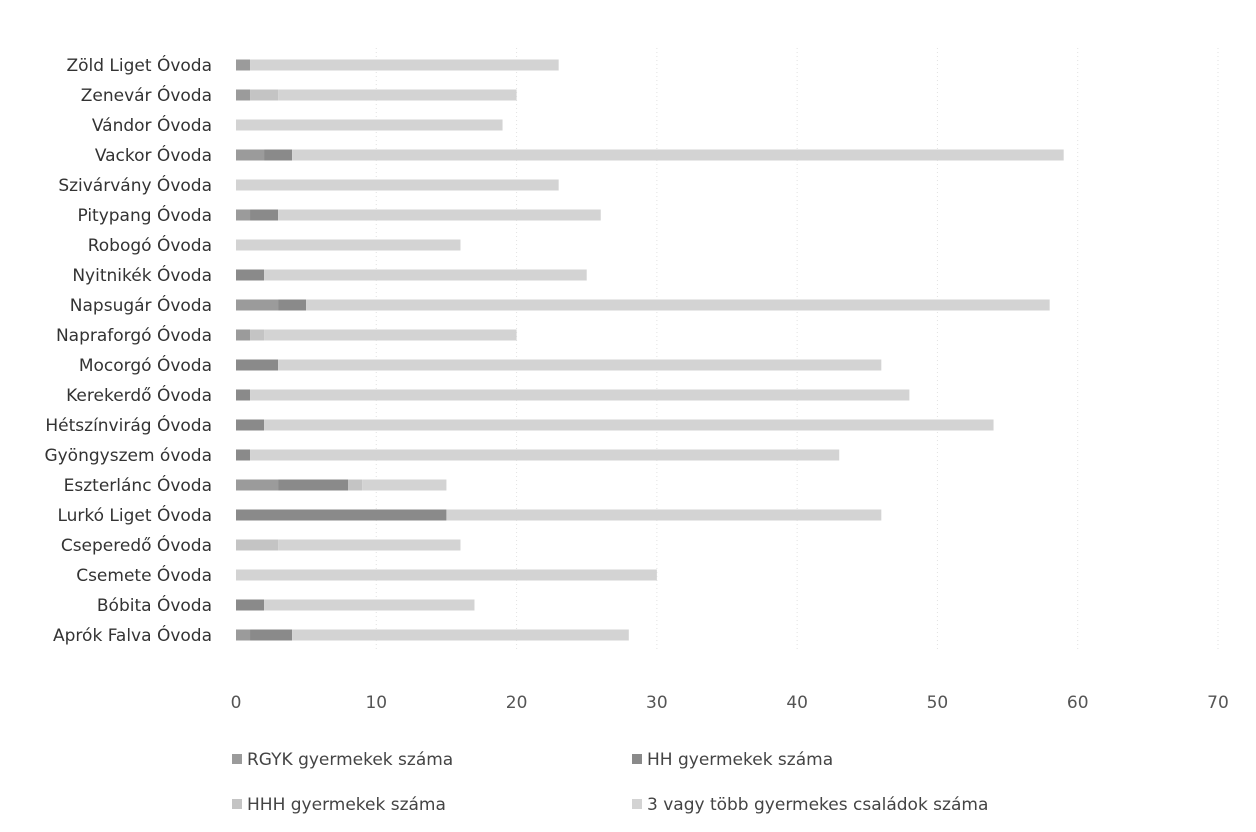 This screenshot has width=1256, height=832. I want to click on category-label: Aprók Falva Óvoda, so click(132, 635).